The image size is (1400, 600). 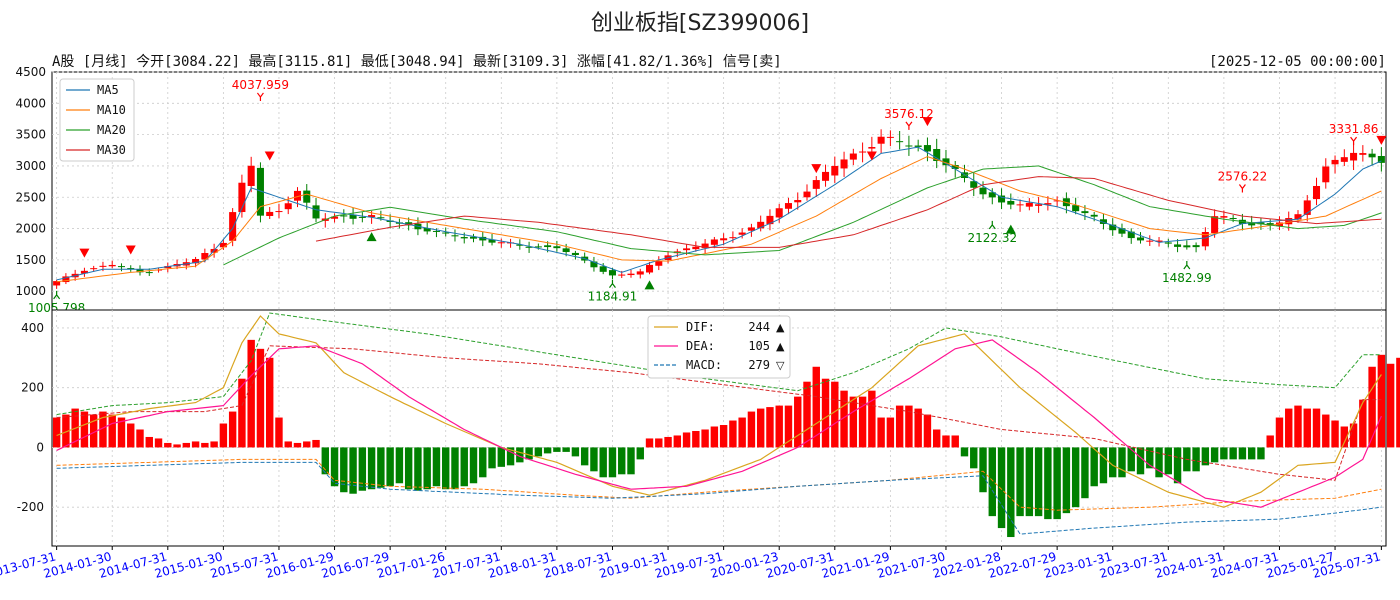 I want to click on extreme-annotation: 2576.22, so click(x=1242, y=181).